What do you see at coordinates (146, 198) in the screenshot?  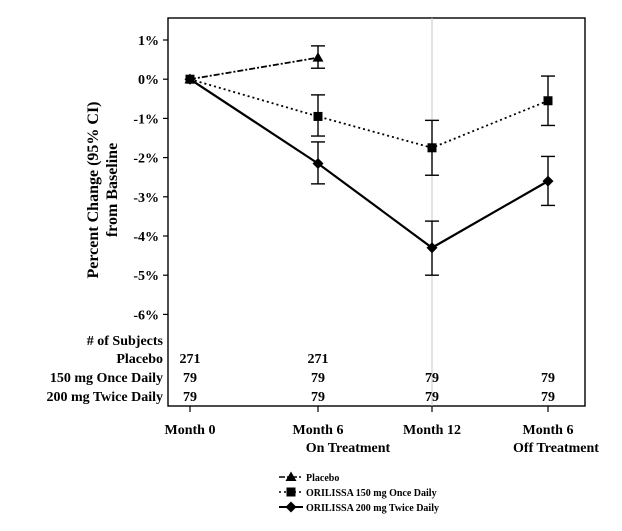 I see `y-tick-label: -3%` at bounding box center [146, 198].